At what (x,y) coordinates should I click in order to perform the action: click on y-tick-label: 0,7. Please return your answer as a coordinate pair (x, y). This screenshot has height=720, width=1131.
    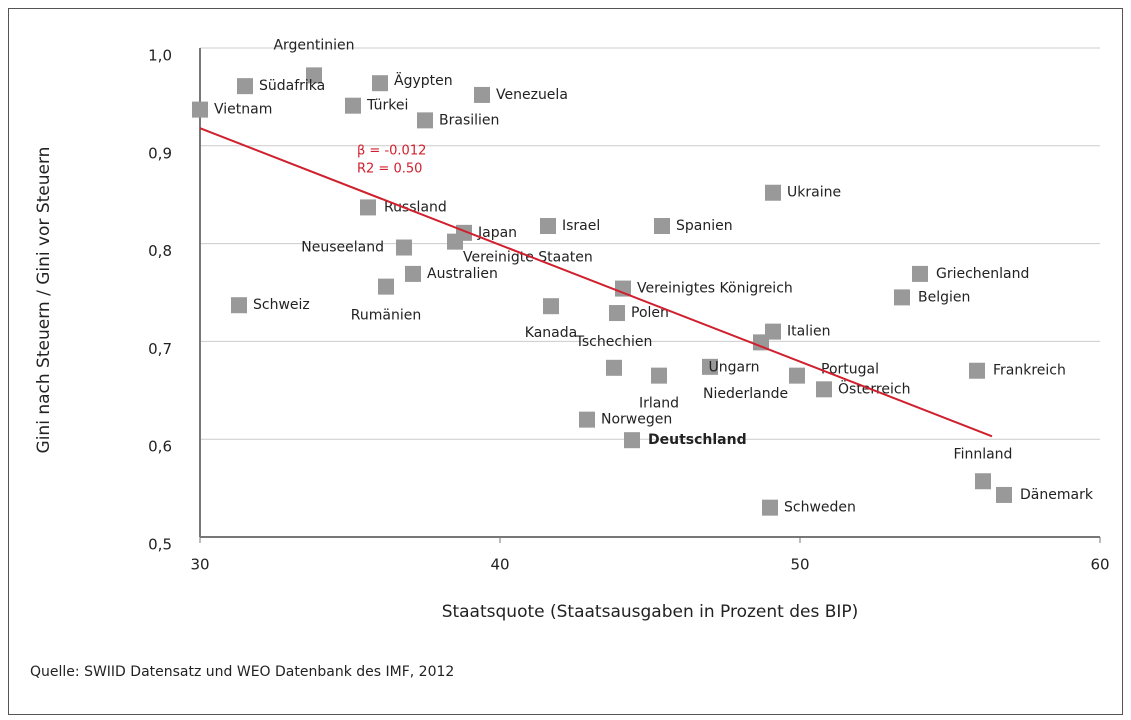
    Looking at the image, I should click on (160, 349).